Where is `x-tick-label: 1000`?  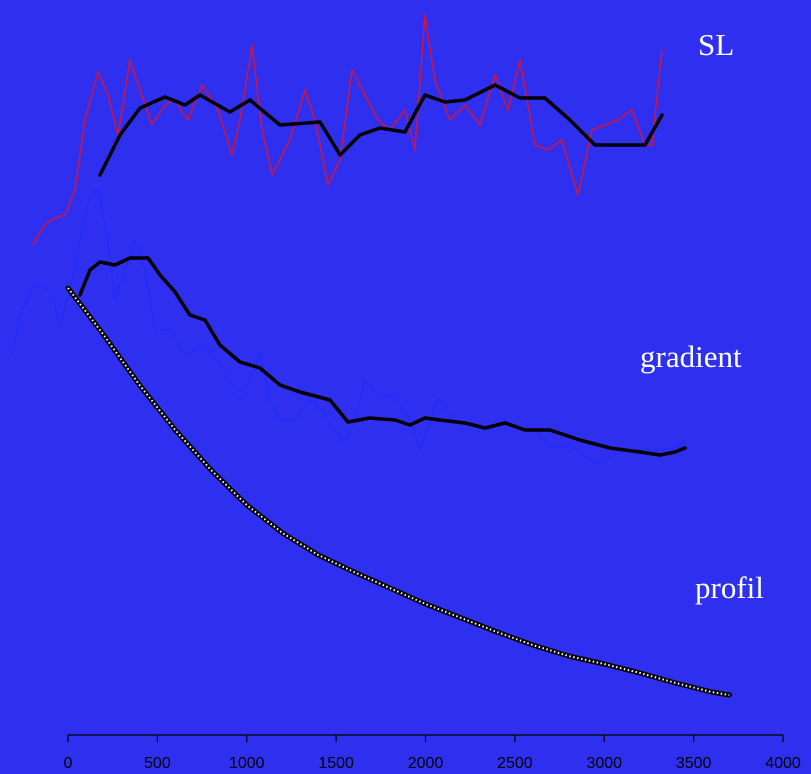 x-tick-label: 1000 is located at coordinates (247, 763).